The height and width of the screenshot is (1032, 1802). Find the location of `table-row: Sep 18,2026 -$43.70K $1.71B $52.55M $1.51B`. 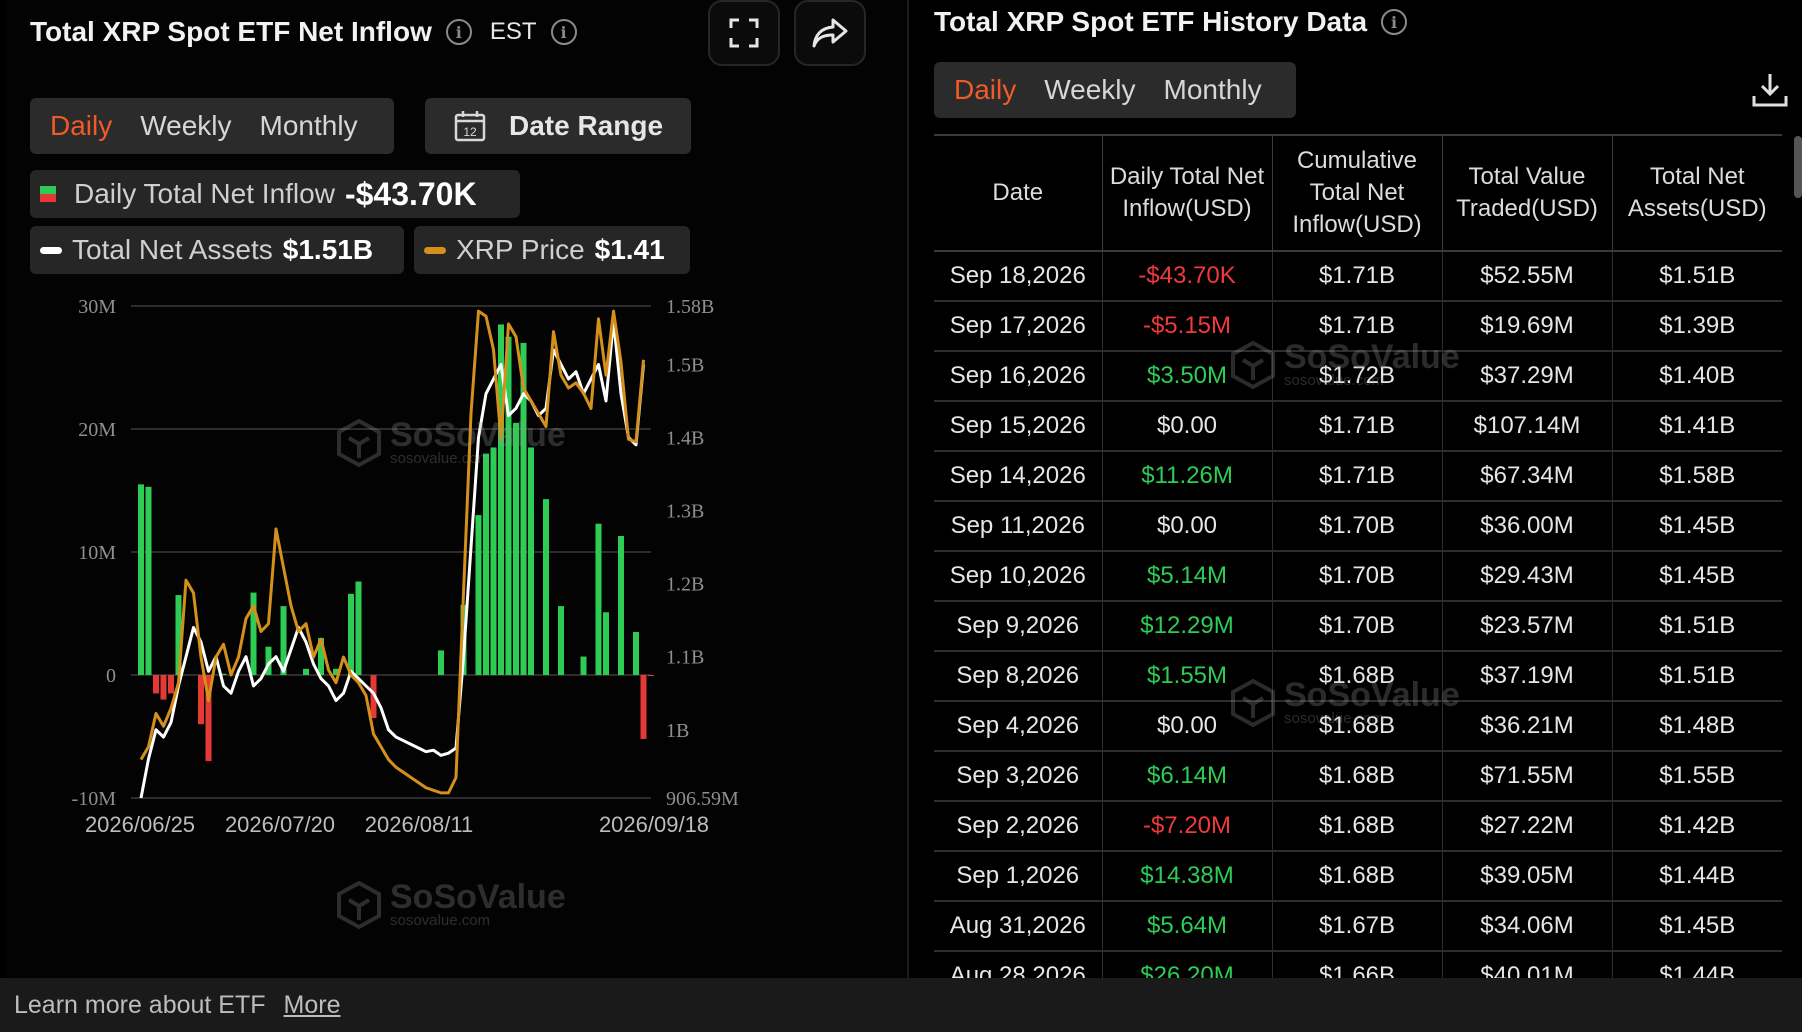

table-row: Sep 18,2026 -$43.70K $1.71B $52.55M $1.51B is located at coordinates (1358, 276).